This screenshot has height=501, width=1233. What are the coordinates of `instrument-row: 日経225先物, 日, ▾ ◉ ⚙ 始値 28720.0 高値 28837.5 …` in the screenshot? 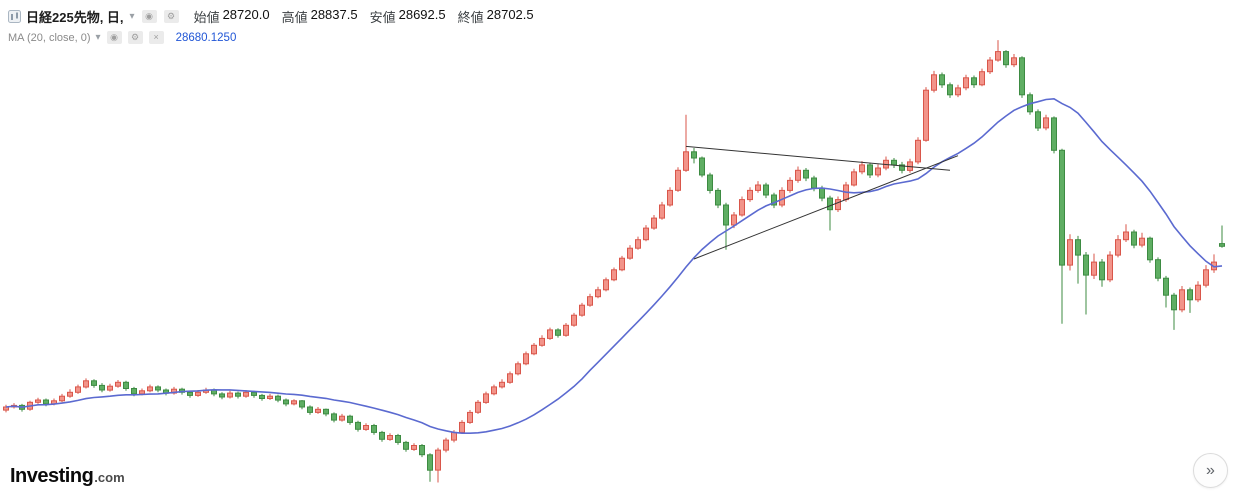 It's located at (271, 16).